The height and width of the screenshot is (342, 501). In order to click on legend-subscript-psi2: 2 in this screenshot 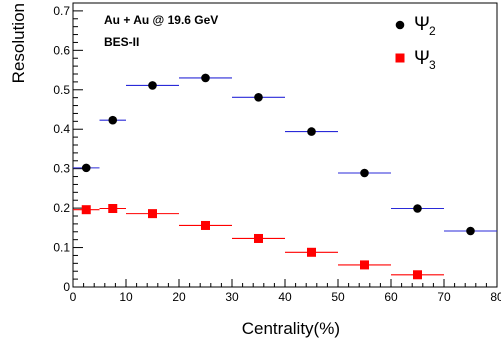, I will do `click(432, 31)`.